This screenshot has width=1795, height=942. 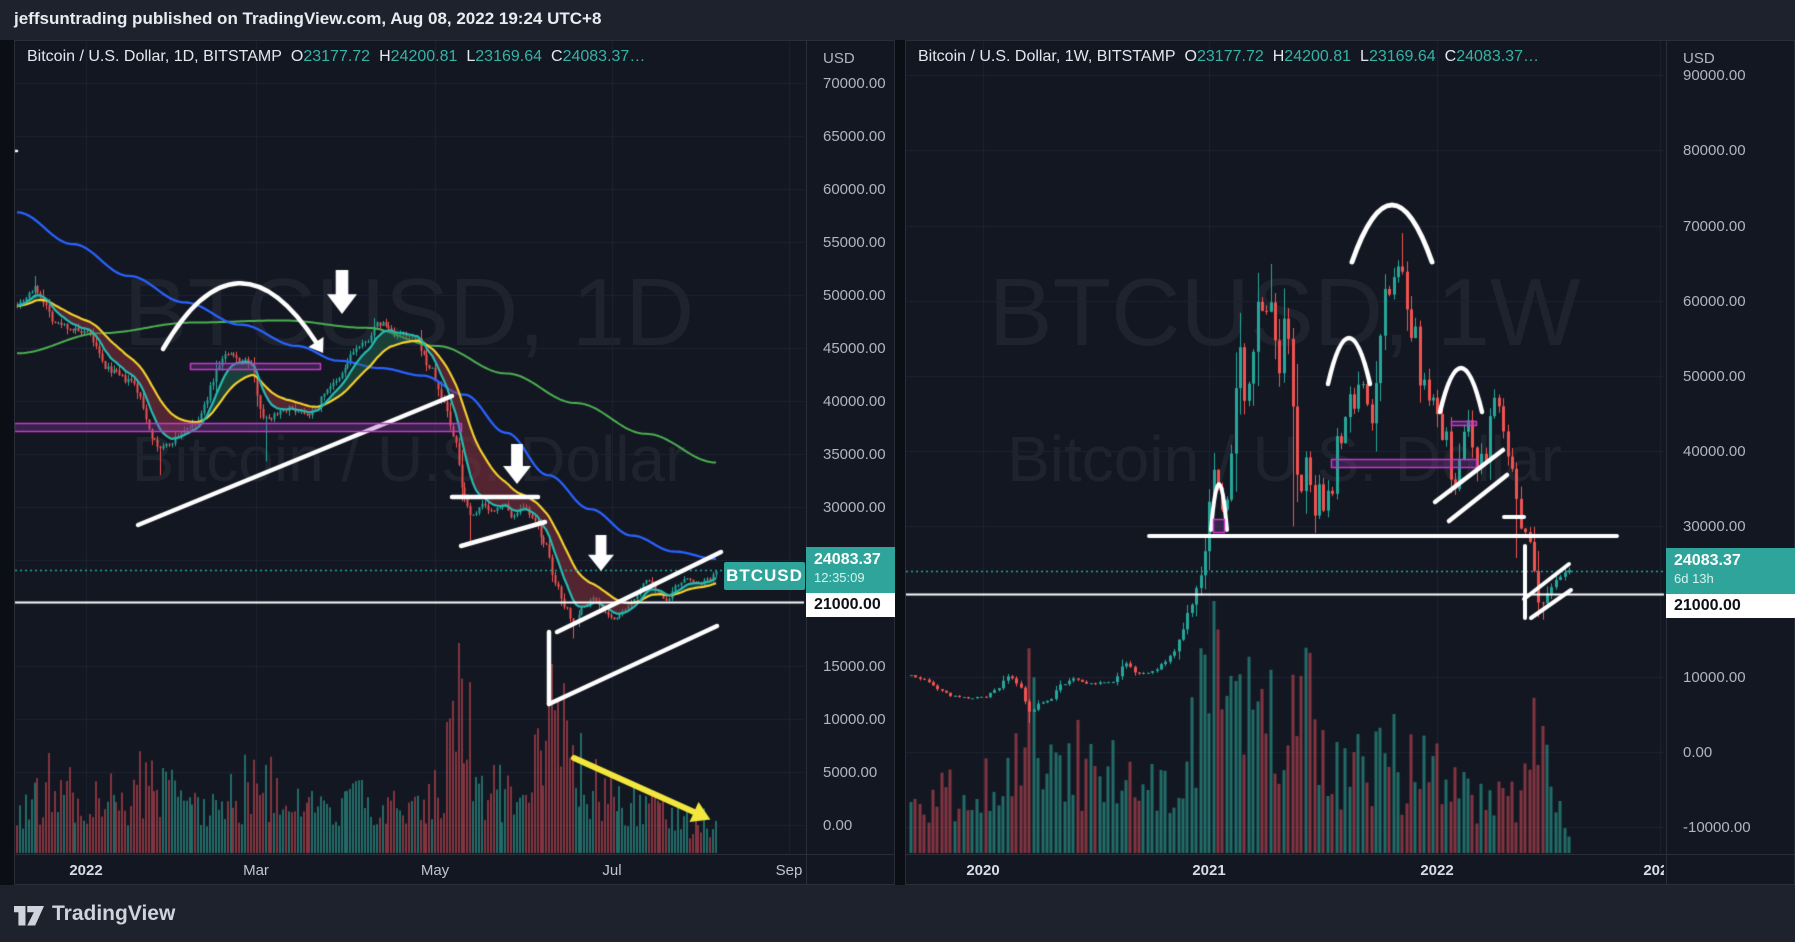 What do you see at coordinates (1694, 578) in the screenshot?
I see `bar-countdown: 6d 13h` at bounding box center [1694, 578].